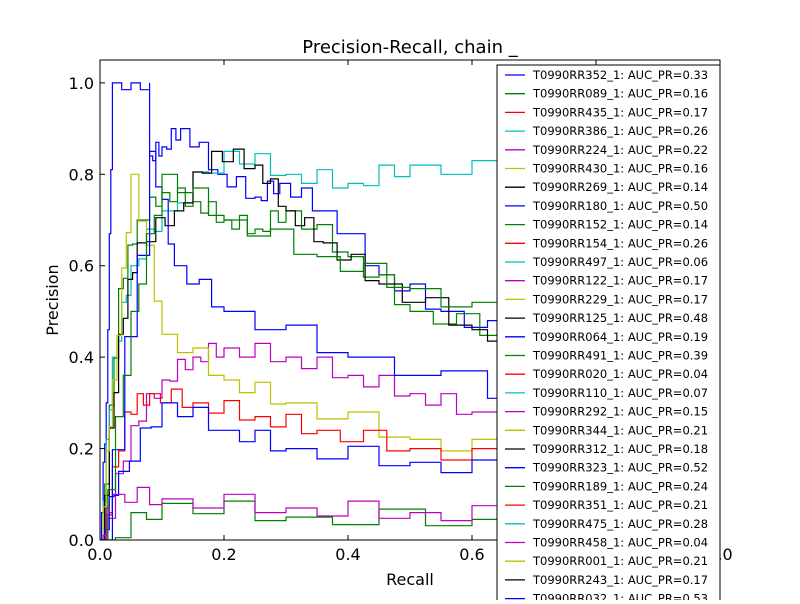  Describe the element at coordinates (620, 94) in the screenshot. I see `legend-entry: T0990RR089_1: AUC_PR=0.16` at that location.